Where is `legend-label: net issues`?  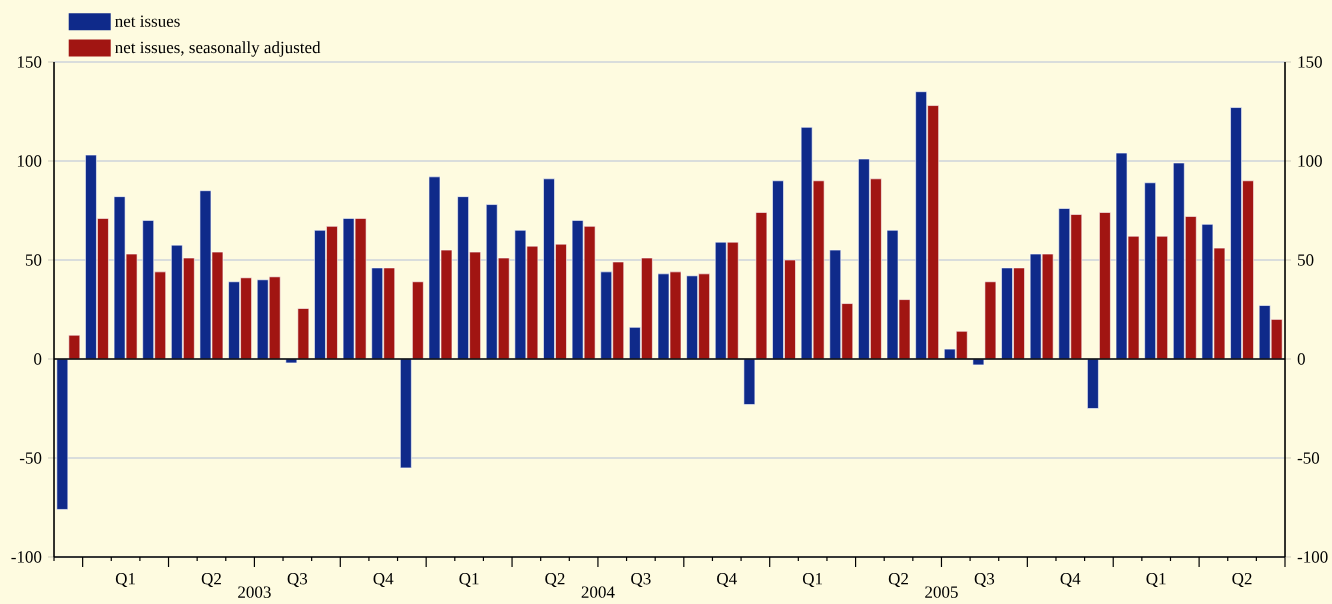 legend-label: net issues is located at coordinates (147, 21).